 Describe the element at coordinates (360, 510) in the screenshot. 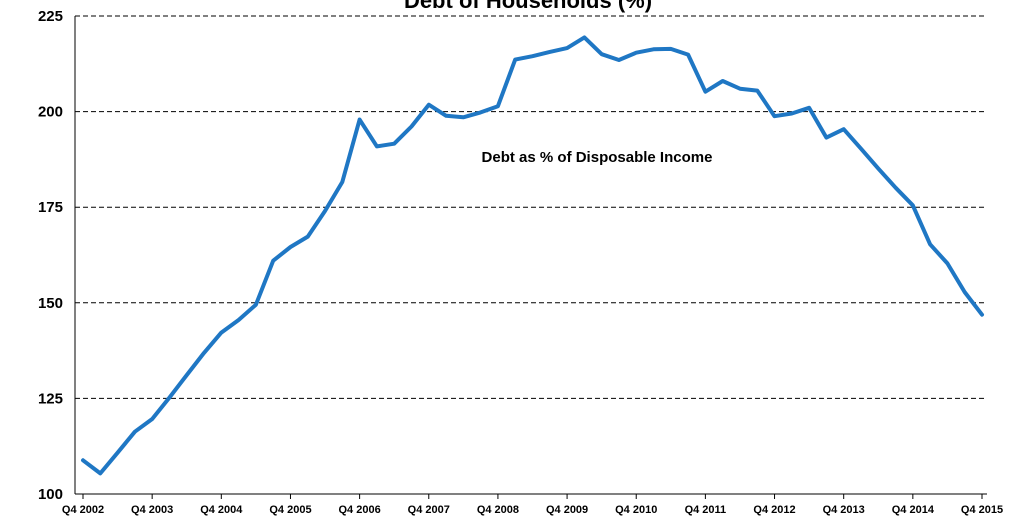

I see `x-tick-label: Q4 2006` at that location.